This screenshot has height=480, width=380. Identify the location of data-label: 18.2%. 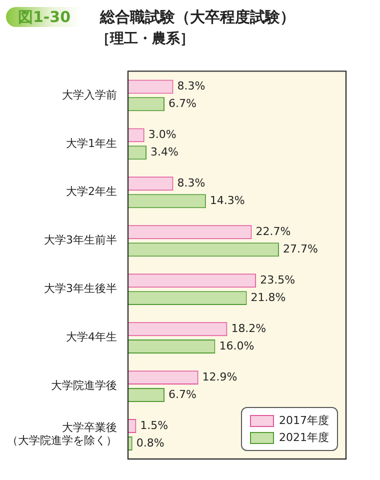
(248, 328).